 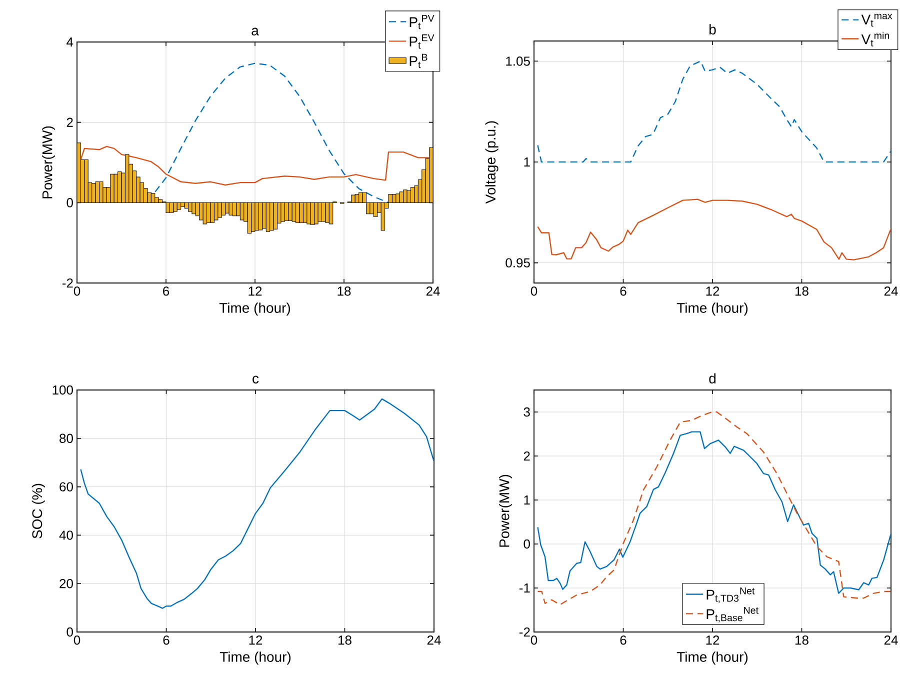 What do you see at coordinates (66, 535) in the screenshot?
I see `y-tick-label: 40` at bounding box center [66, 535].